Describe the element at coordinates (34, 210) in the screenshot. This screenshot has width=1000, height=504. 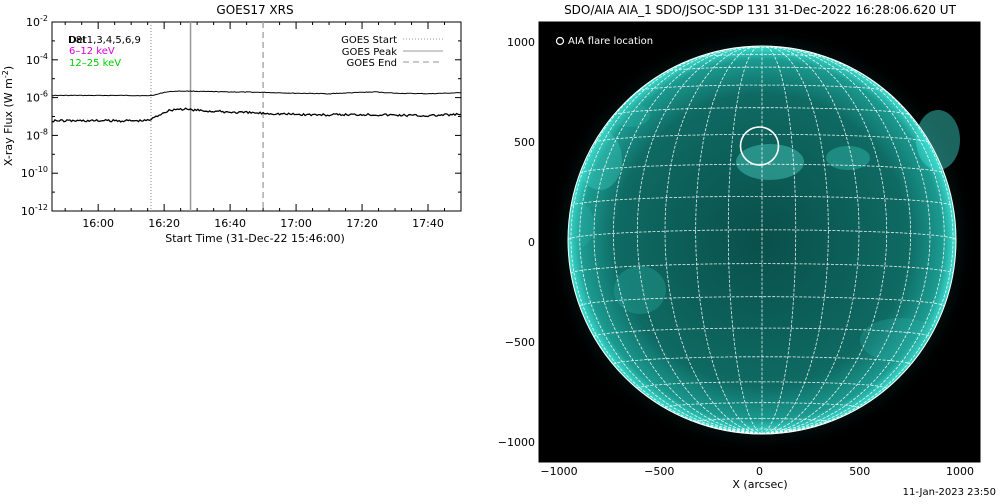
I see `goes-y-tick-label: 10⁻¹²` at that location.